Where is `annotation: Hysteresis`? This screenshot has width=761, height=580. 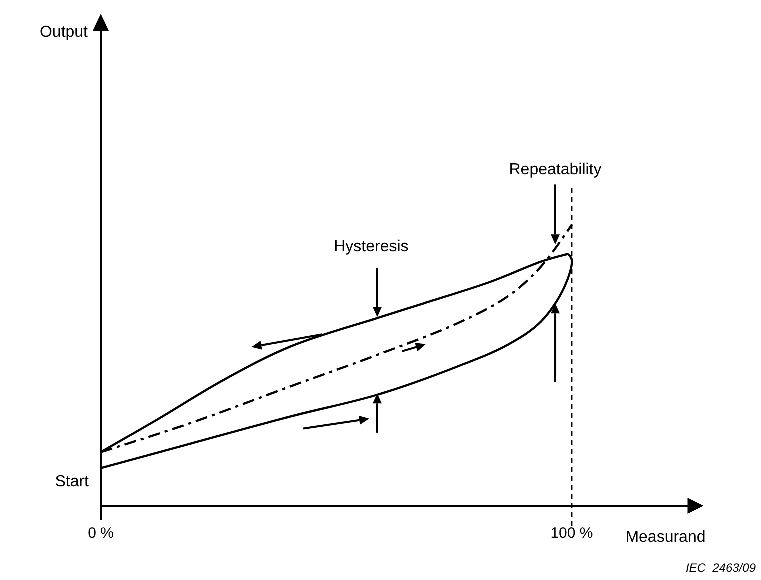 annotation: Hysteresis is located at coordinates (371, 247).